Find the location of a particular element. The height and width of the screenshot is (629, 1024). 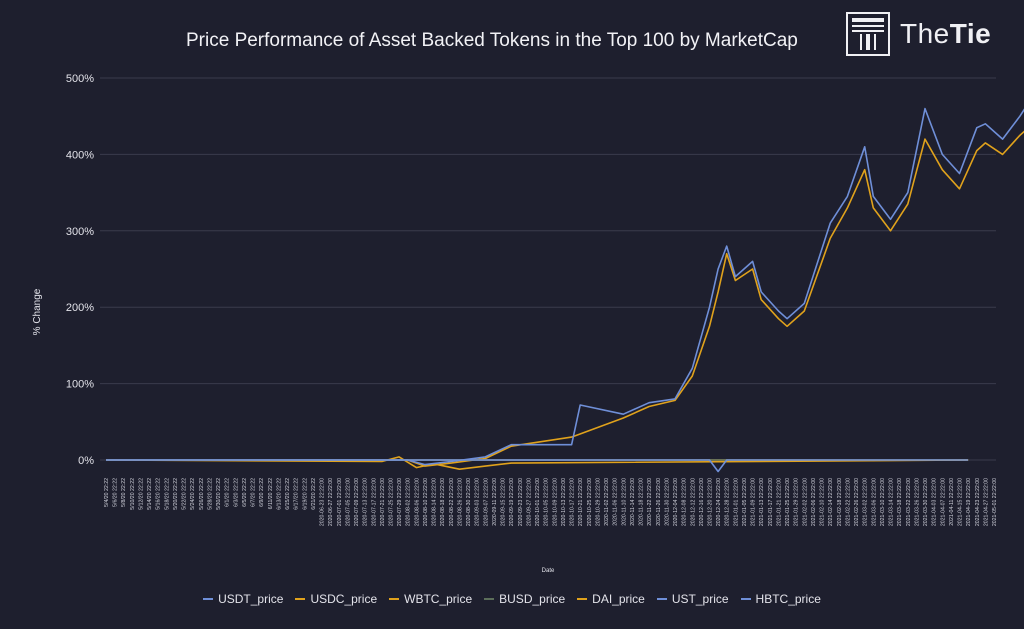

x-tick-label: 2020-10-29 22:22:00 is located at coordinates (598, 502).